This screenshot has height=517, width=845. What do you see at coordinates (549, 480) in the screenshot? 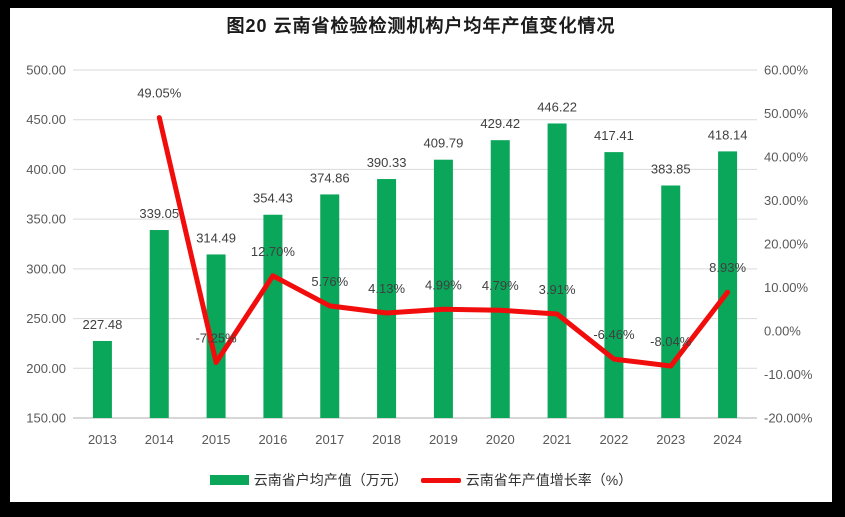
I see `legend-label-line-series: 云南省年产值增长率（%）` at bounding box center [549, 480].